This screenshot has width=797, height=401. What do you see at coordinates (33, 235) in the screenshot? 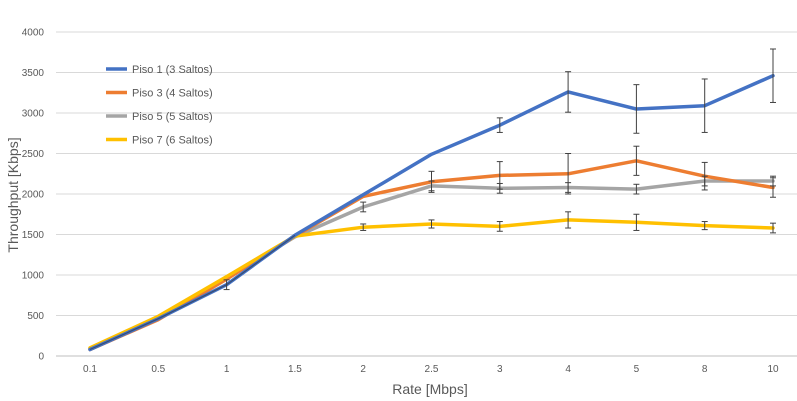
I see `y-tick-label: 1500` at bounding box center [33, 235].